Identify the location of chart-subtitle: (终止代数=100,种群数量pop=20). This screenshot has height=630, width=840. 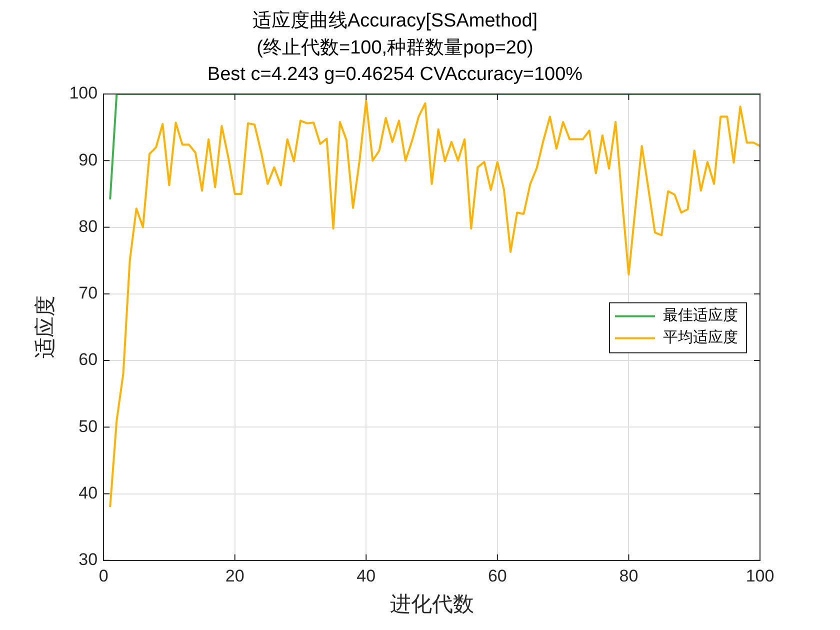
(395, 47).